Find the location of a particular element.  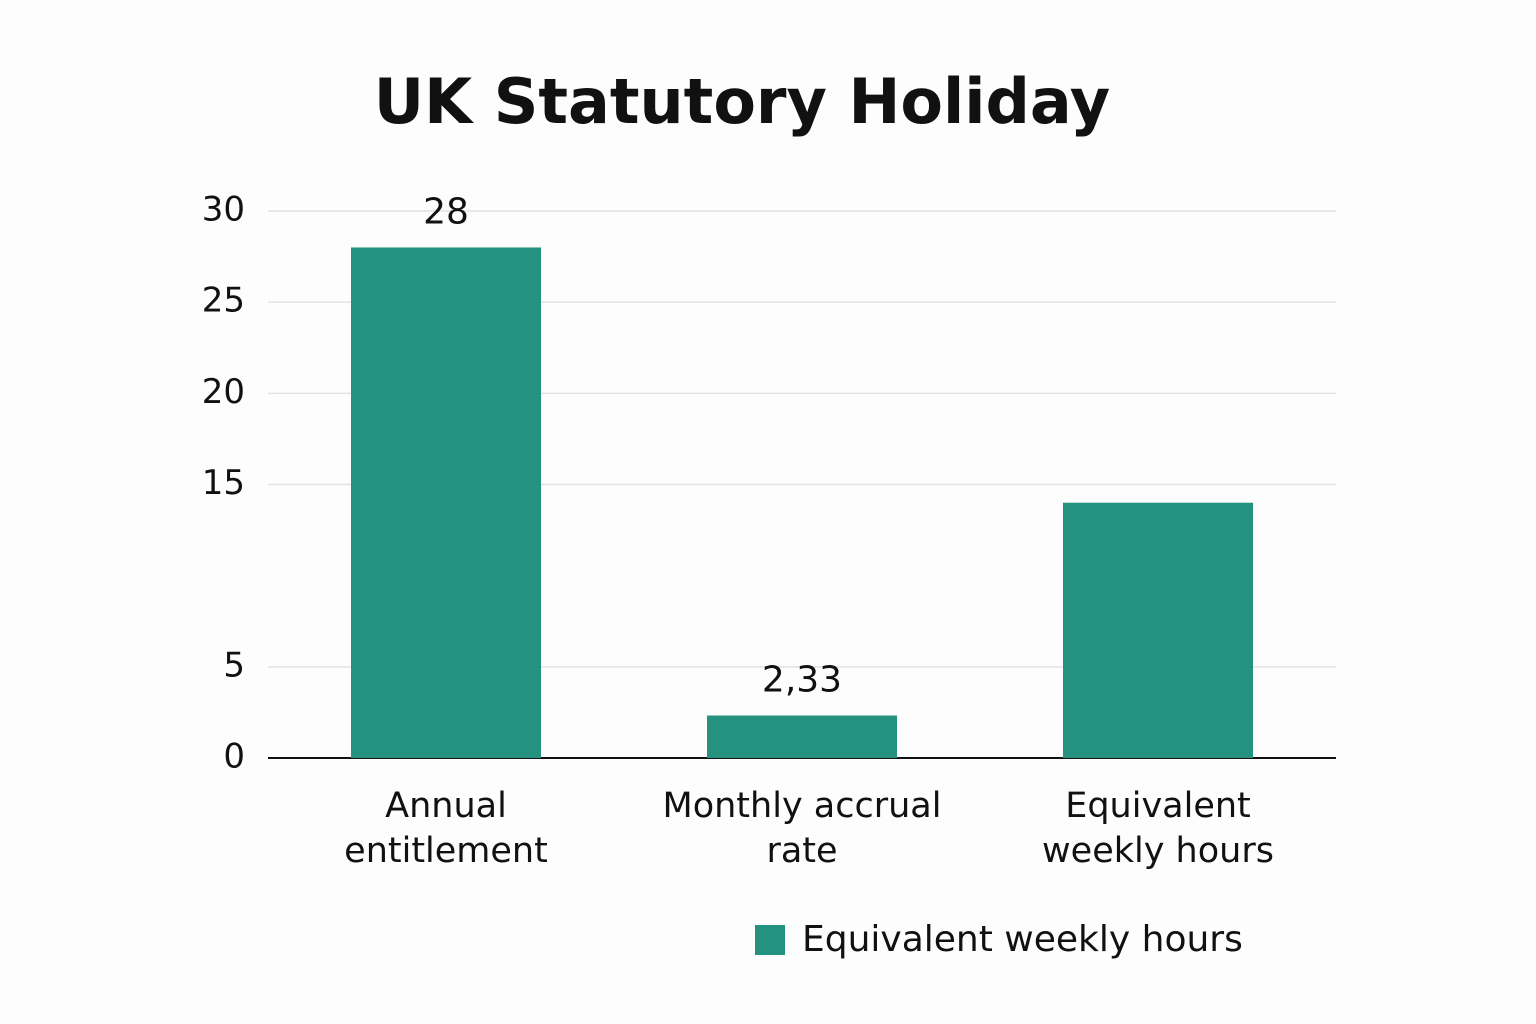

value-label: 2,33 is located at coordinates (802, 680).